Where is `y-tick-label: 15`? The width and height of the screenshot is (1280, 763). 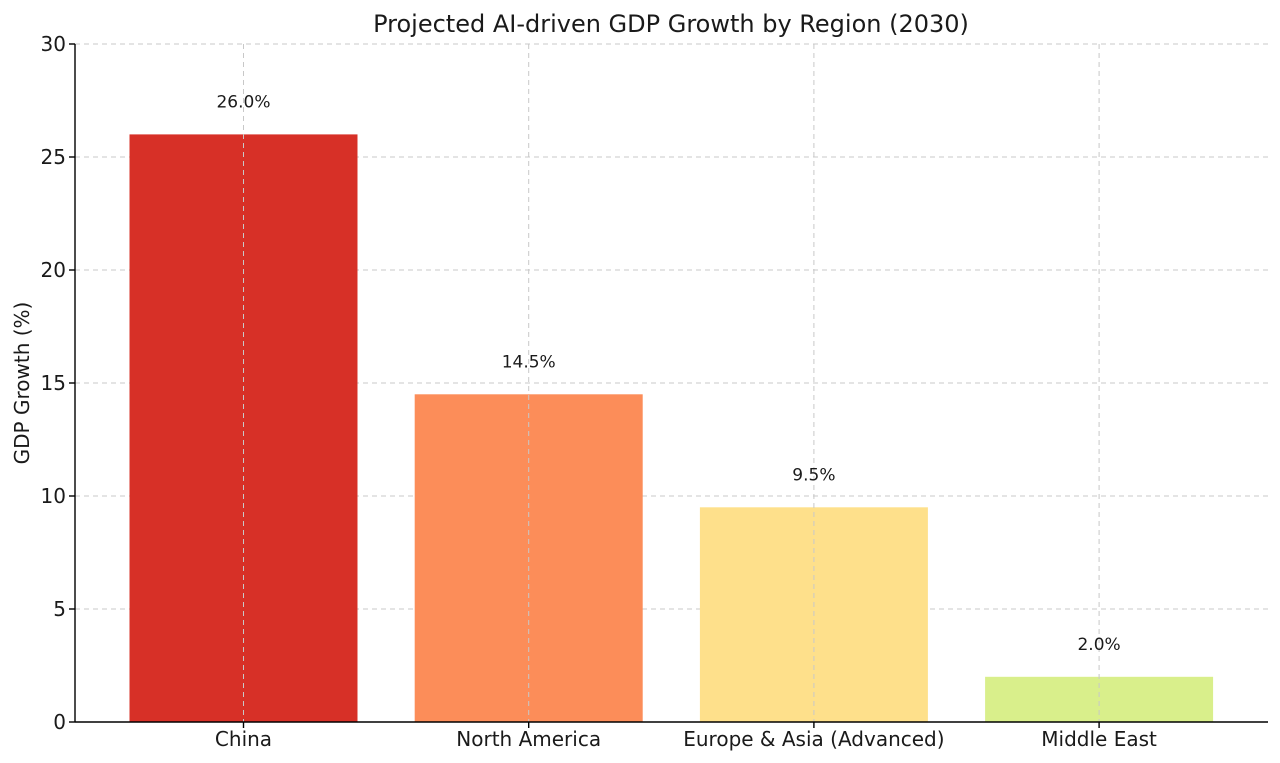 y-tick-label: 15 is located at coordinates (53, 383).